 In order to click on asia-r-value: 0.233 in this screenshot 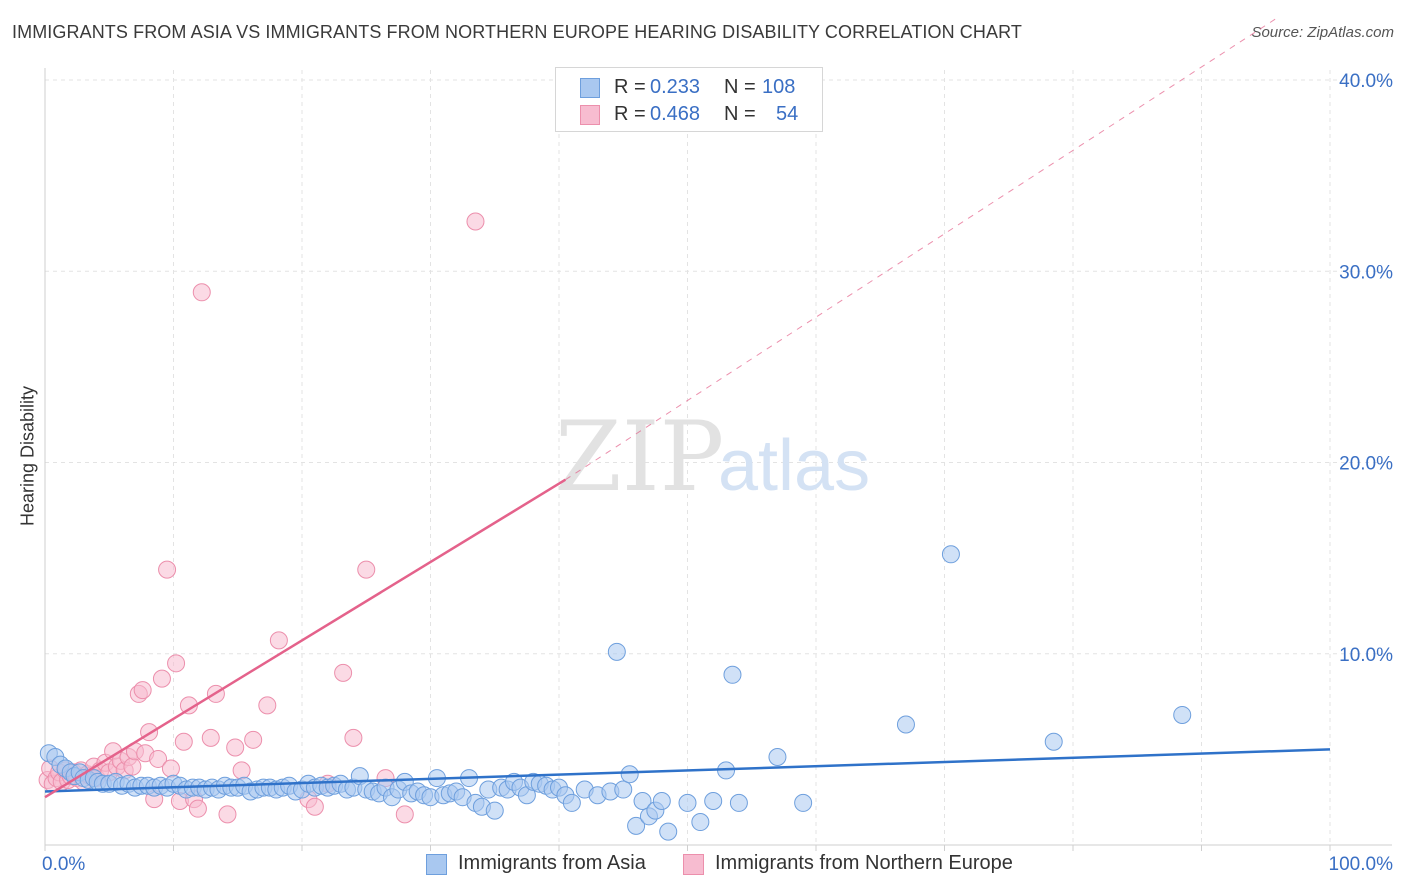, I will do `click(675, 87)`.